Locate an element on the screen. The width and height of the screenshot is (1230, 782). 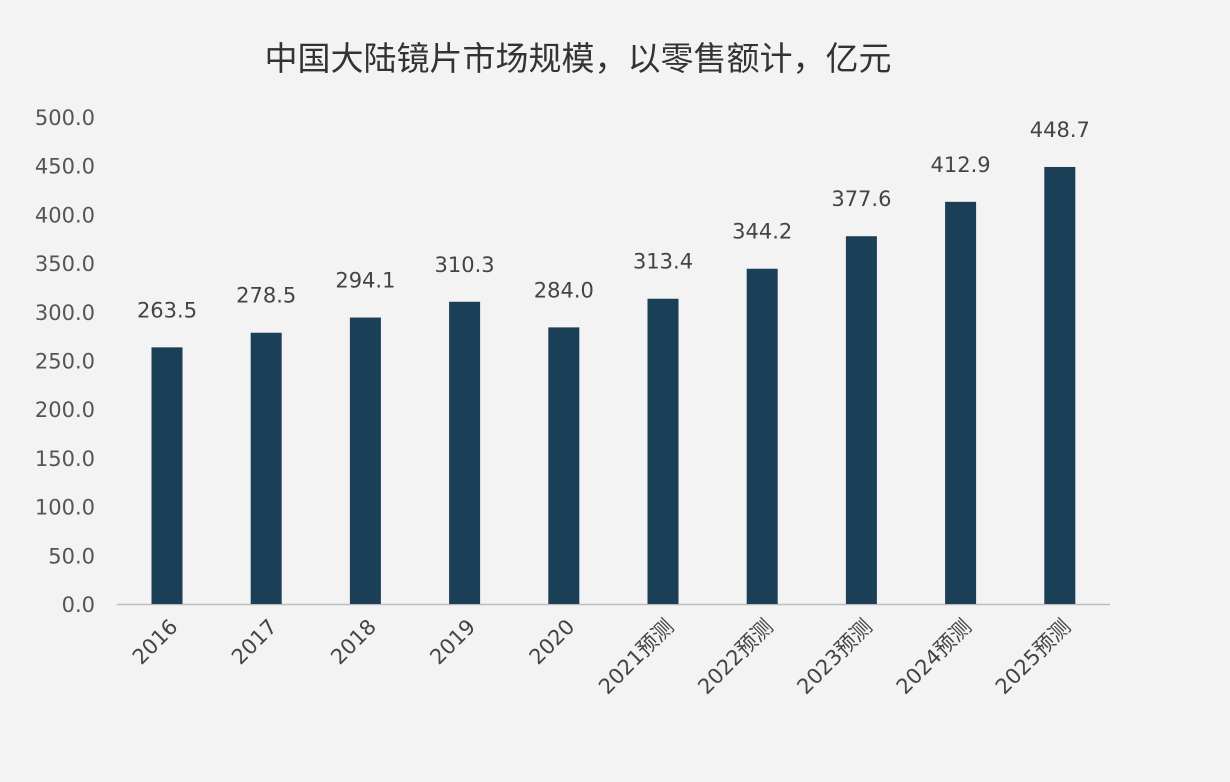
data-label: 313.4 is located at coordinates (663, 262).